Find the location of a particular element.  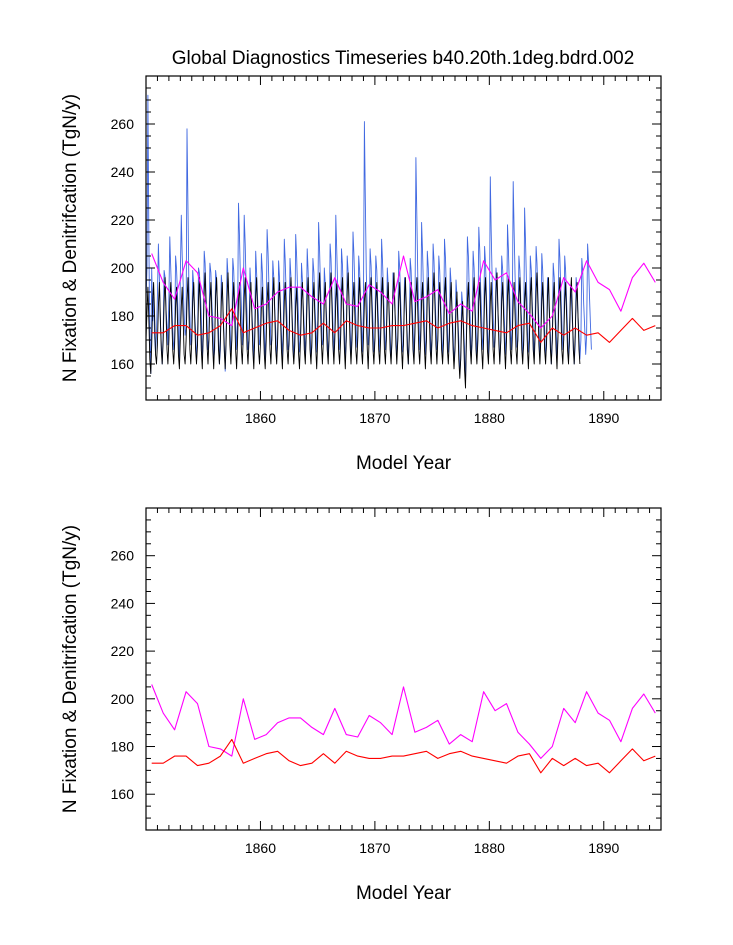

series-monthly-denitrification is located at coordinates (363, 330).